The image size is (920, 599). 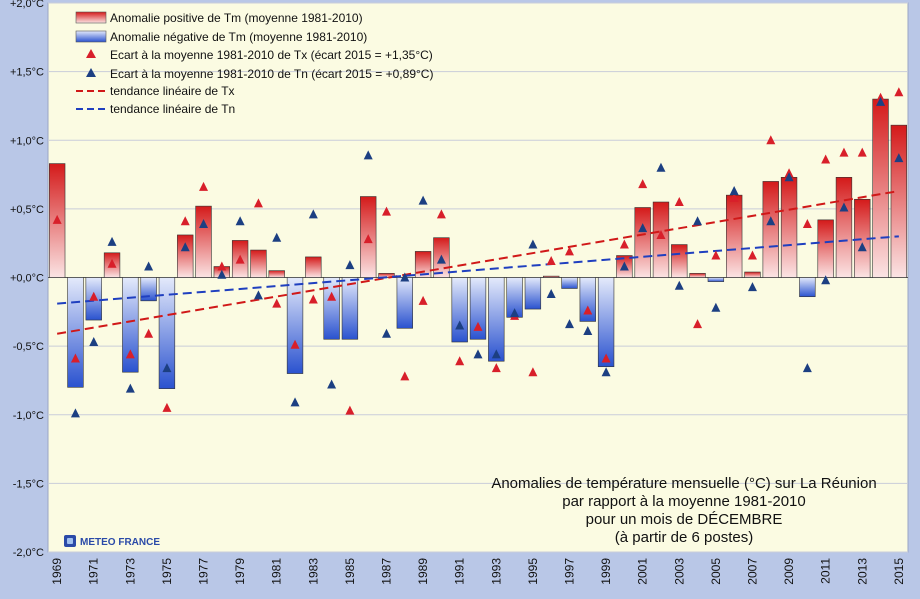 I want to click on x-tick-label: 1977, so click(x=204, y=571).